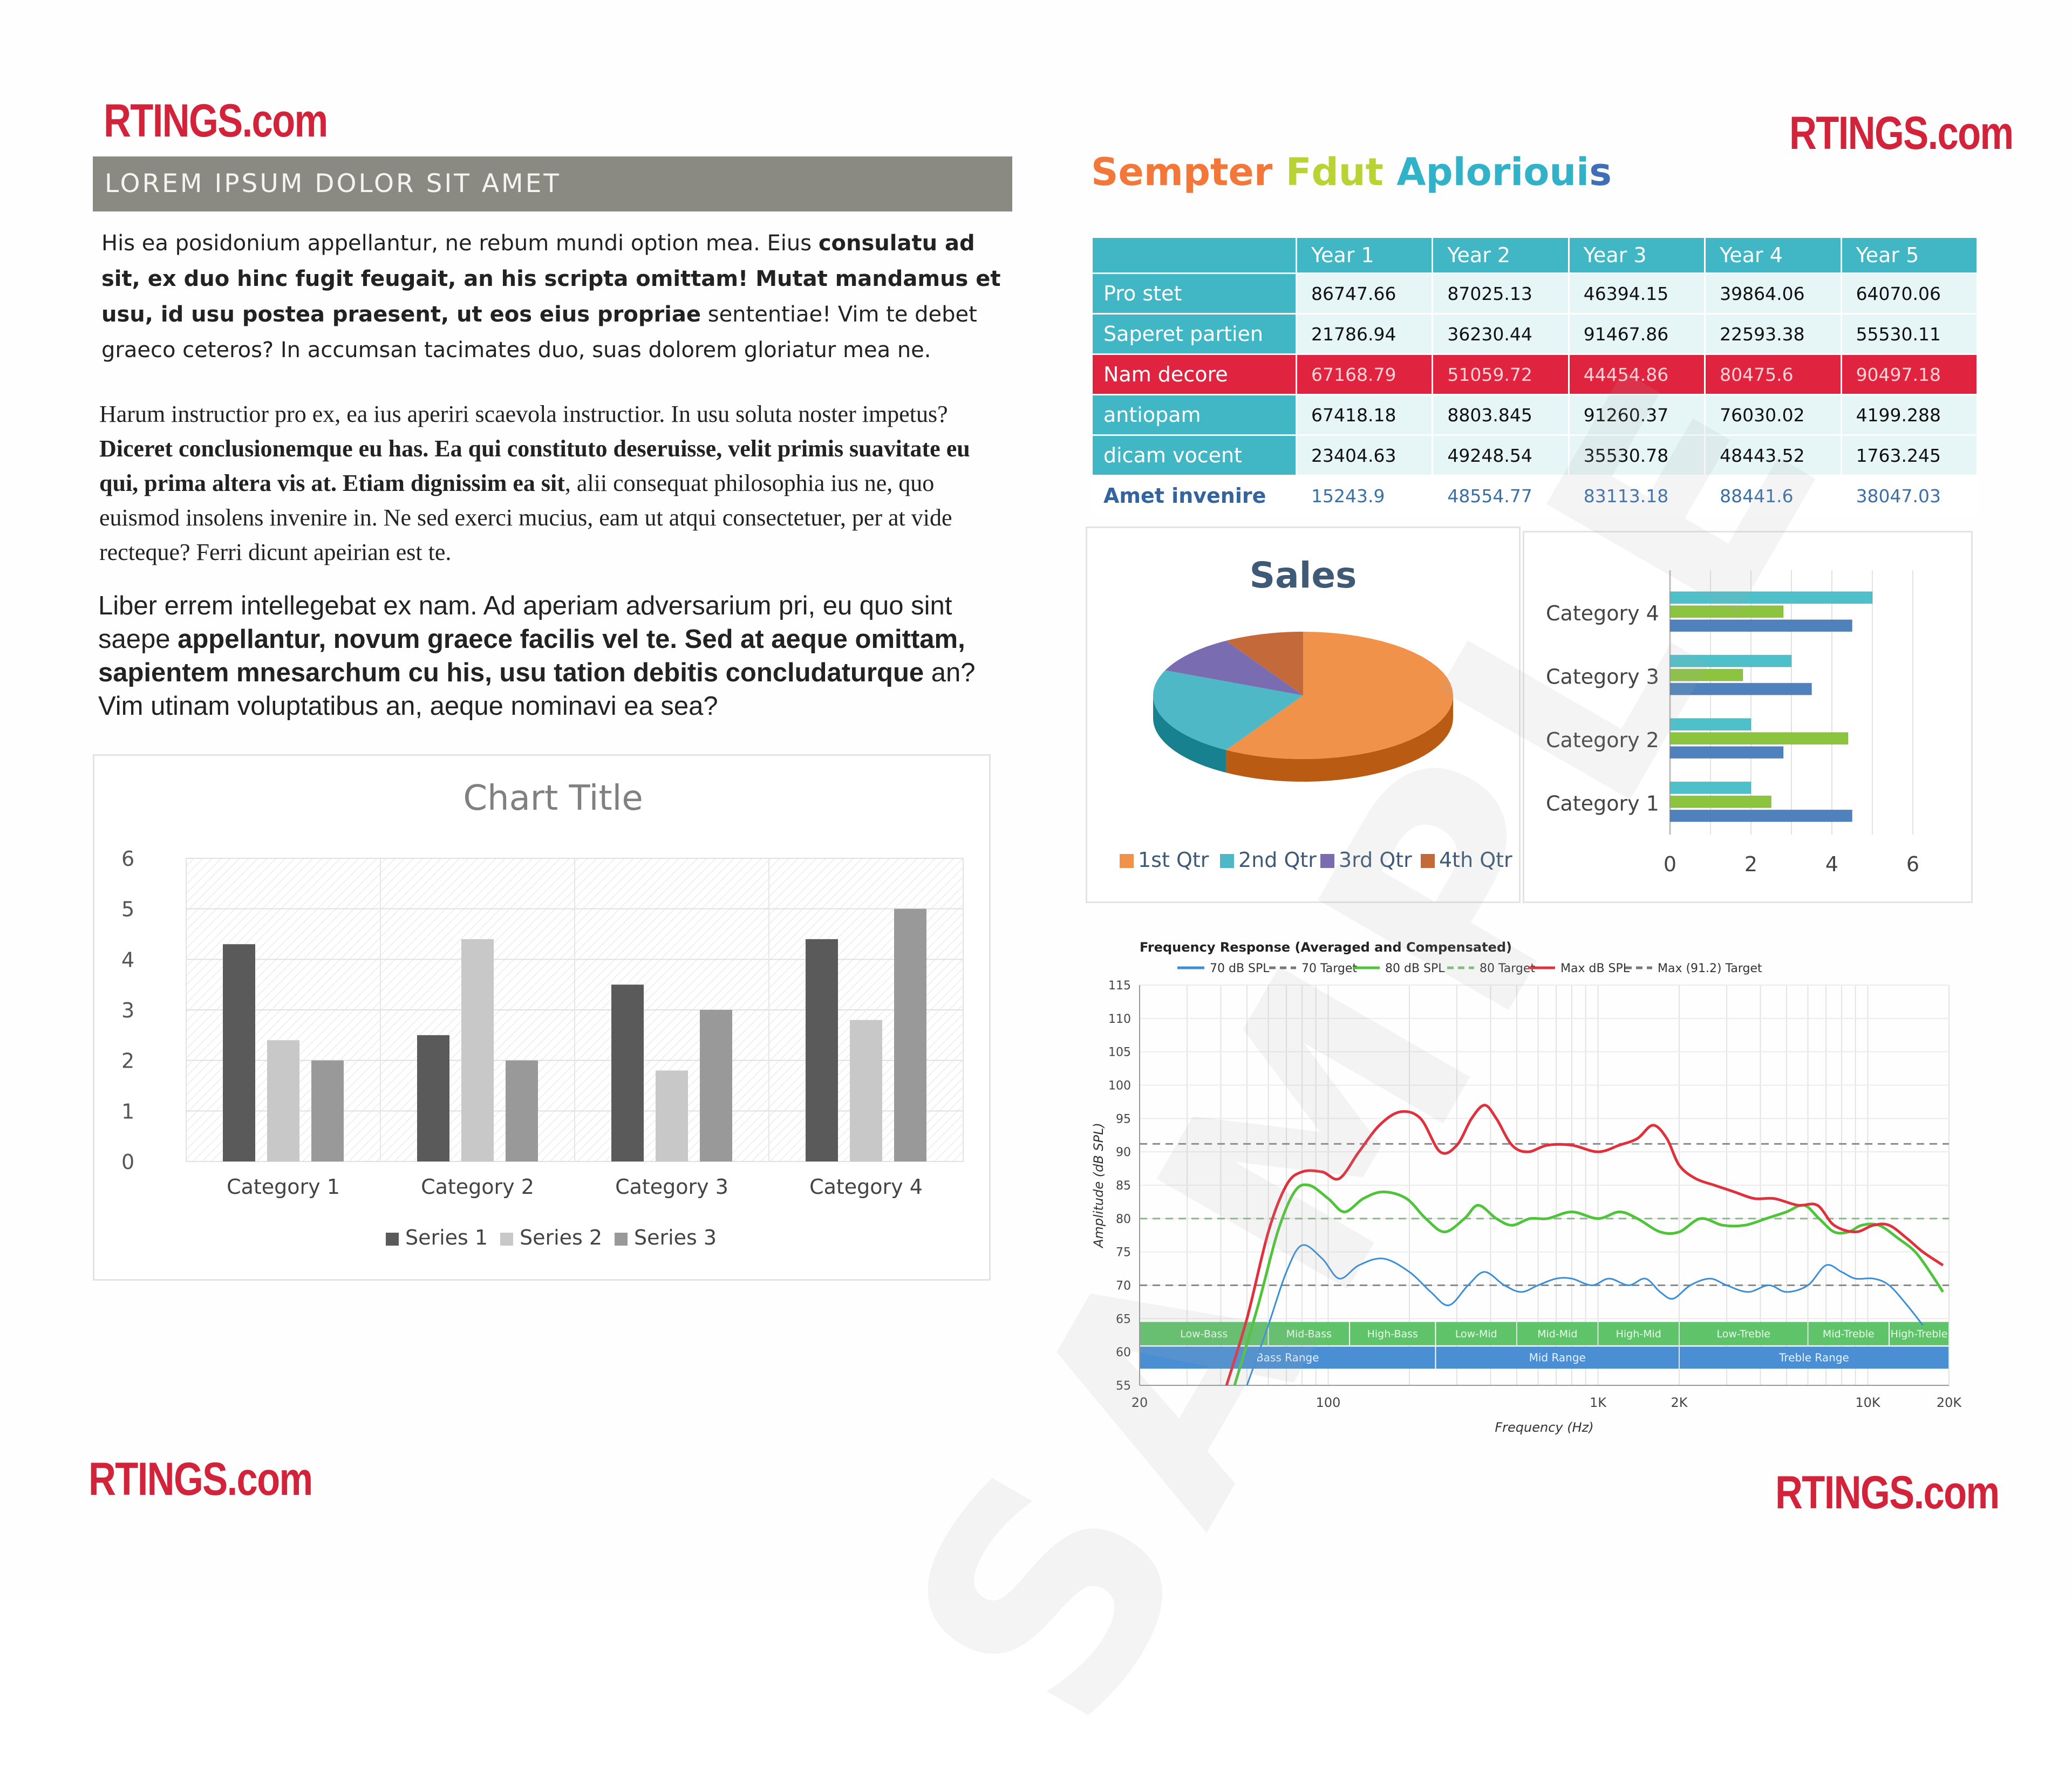  Describe the element at coordinates (1901, 133) in the screenshot. I see `rtings-logo-top-right: RTINGS.com` at that location.